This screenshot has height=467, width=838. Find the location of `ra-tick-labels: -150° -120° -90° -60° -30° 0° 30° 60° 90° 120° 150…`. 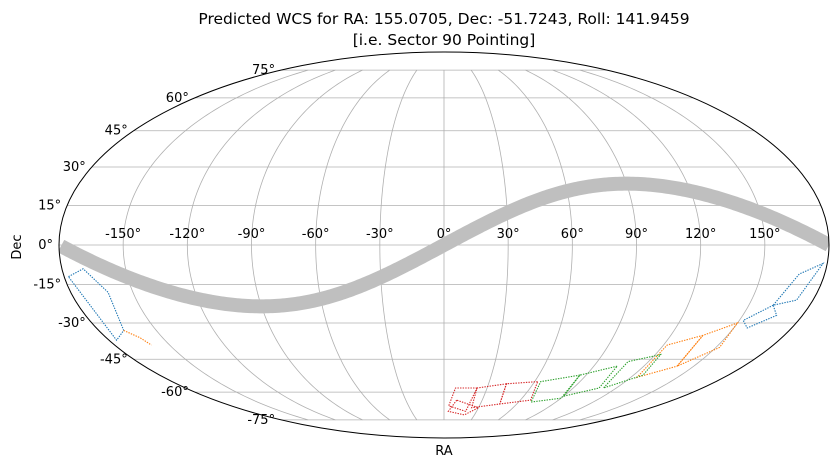

ra-tick-labels: -150° -120° -90° -60° -30° 0° 30° 60° 90° 120° 150… is located at coordinates (442, 234).